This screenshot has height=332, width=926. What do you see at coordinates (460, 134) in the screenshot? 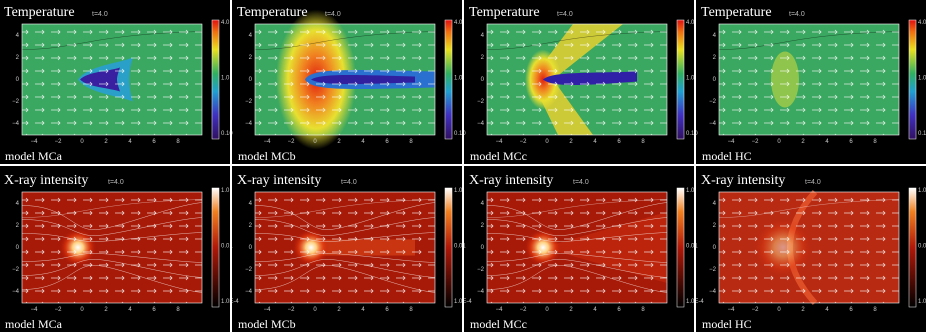
I see `colorbar-label: 0.10` at bounding box center [460, 134].